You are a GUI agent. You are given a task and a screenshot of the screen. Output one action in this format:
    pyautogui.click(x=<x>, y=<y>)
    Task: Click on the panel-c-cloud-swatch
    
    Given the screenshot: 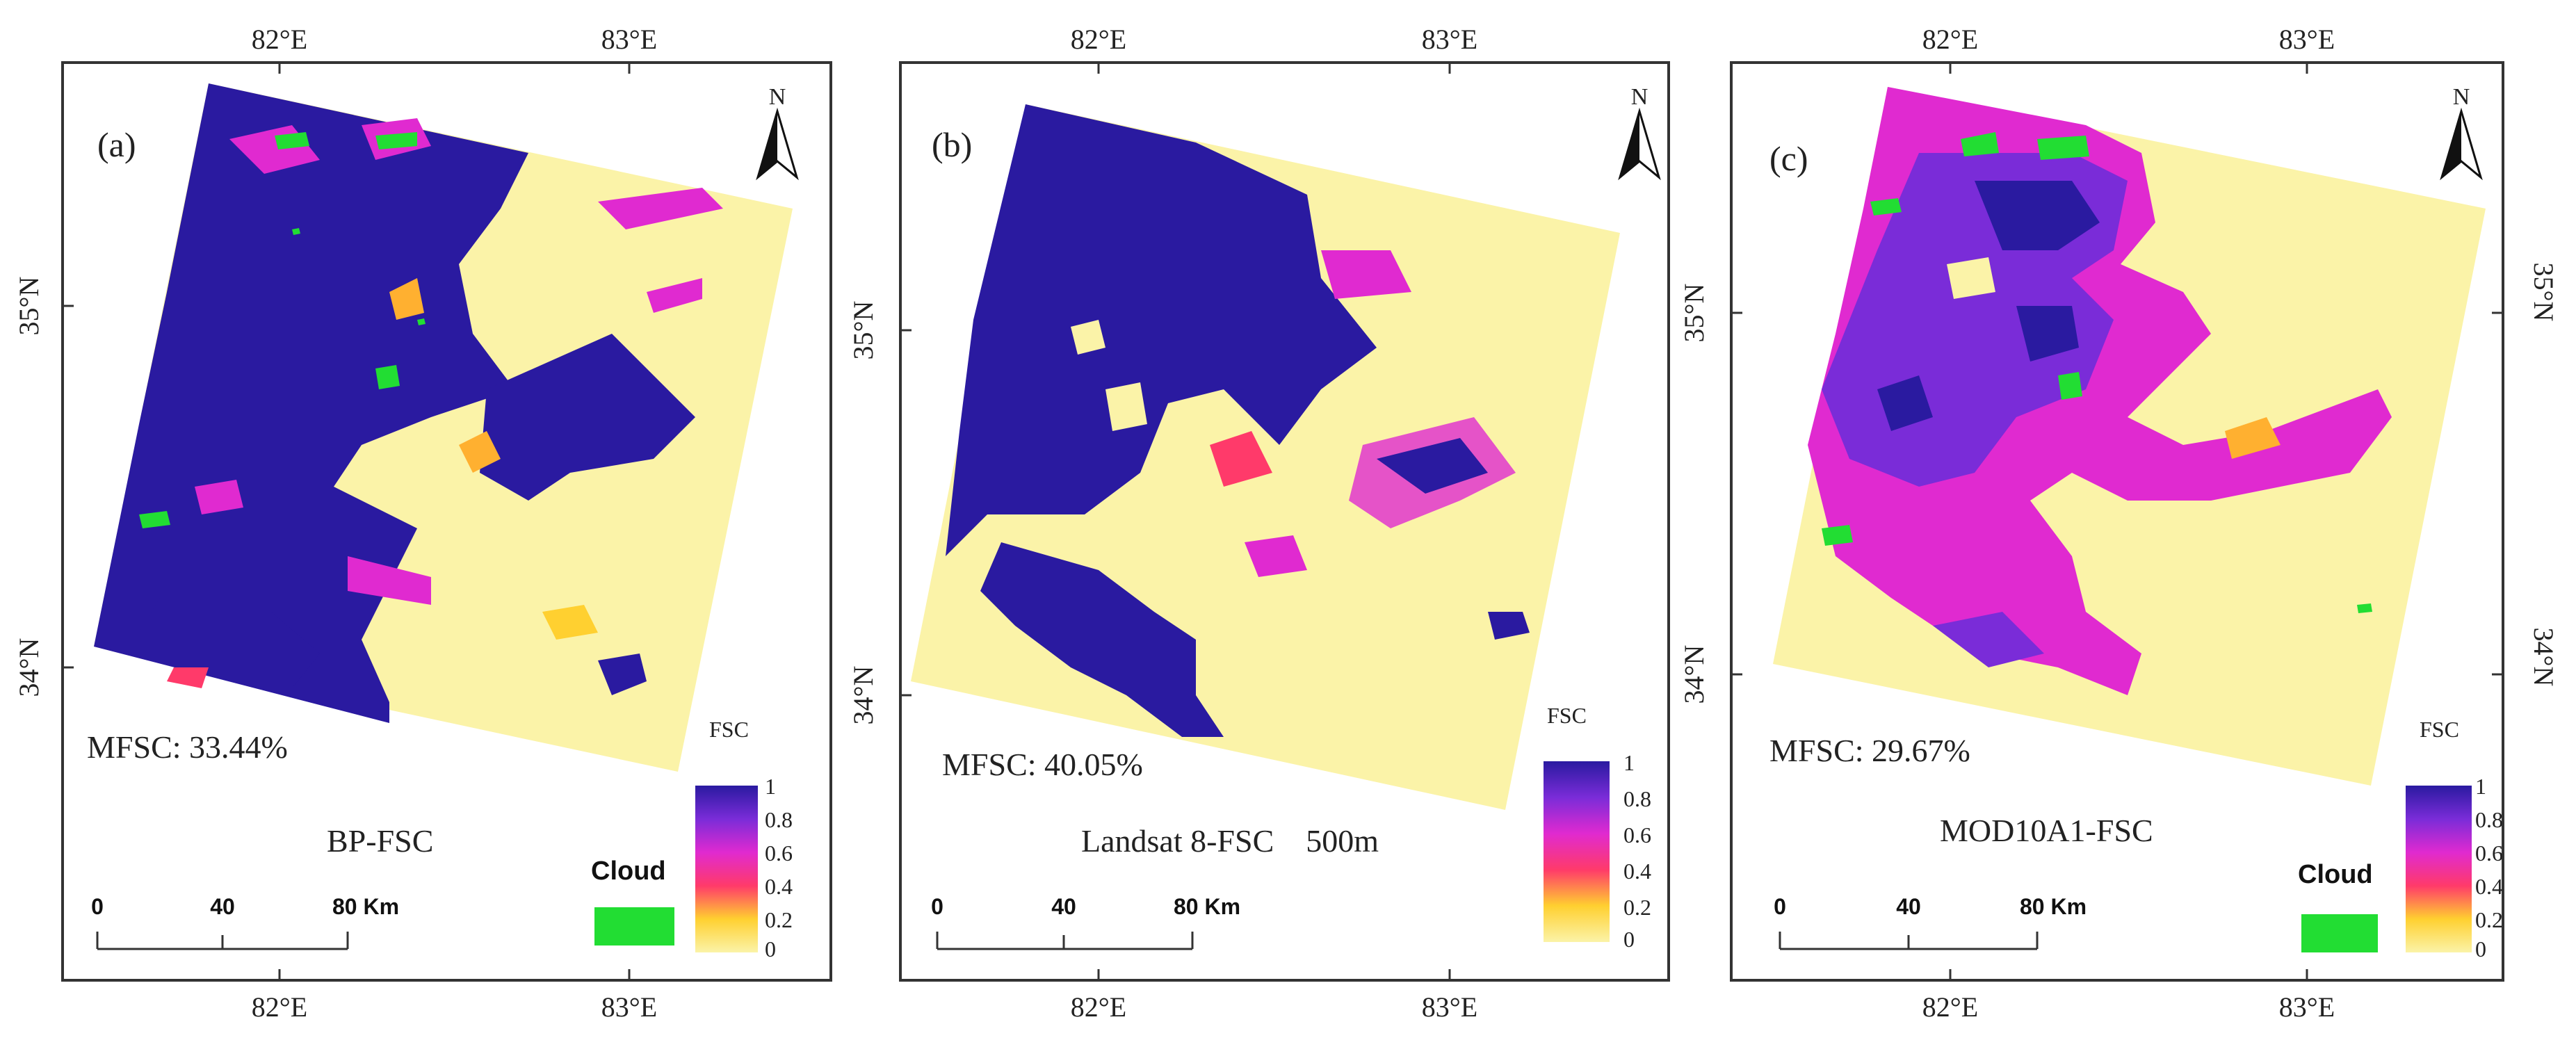 What is the action you would take?
    pyautogui.click(x=2339, y=933)
    